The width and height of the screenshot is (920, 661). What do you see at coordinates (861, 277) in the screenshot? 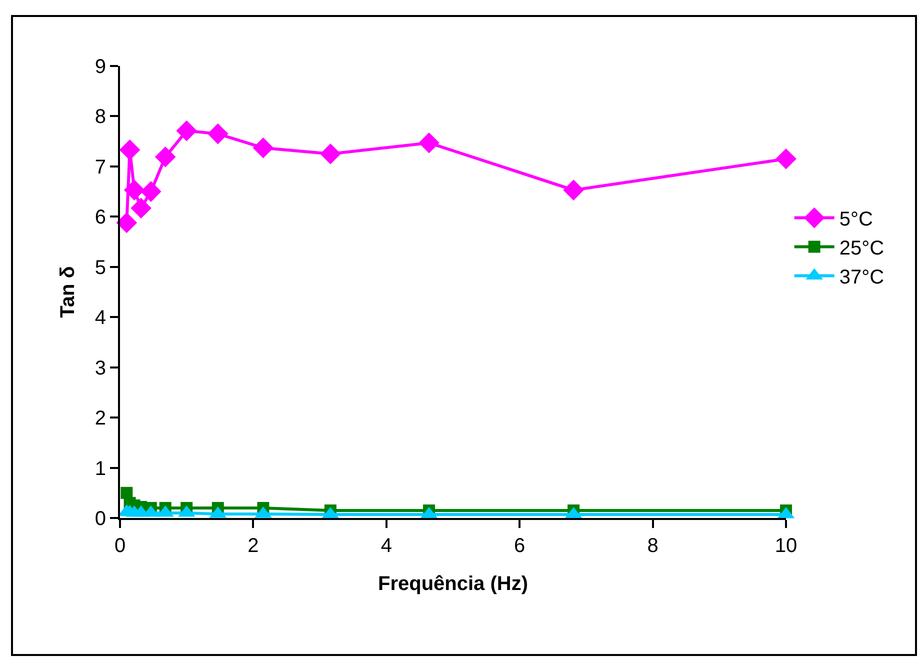
I see `legend-label: 37°C` at bounding box center [861, 277].